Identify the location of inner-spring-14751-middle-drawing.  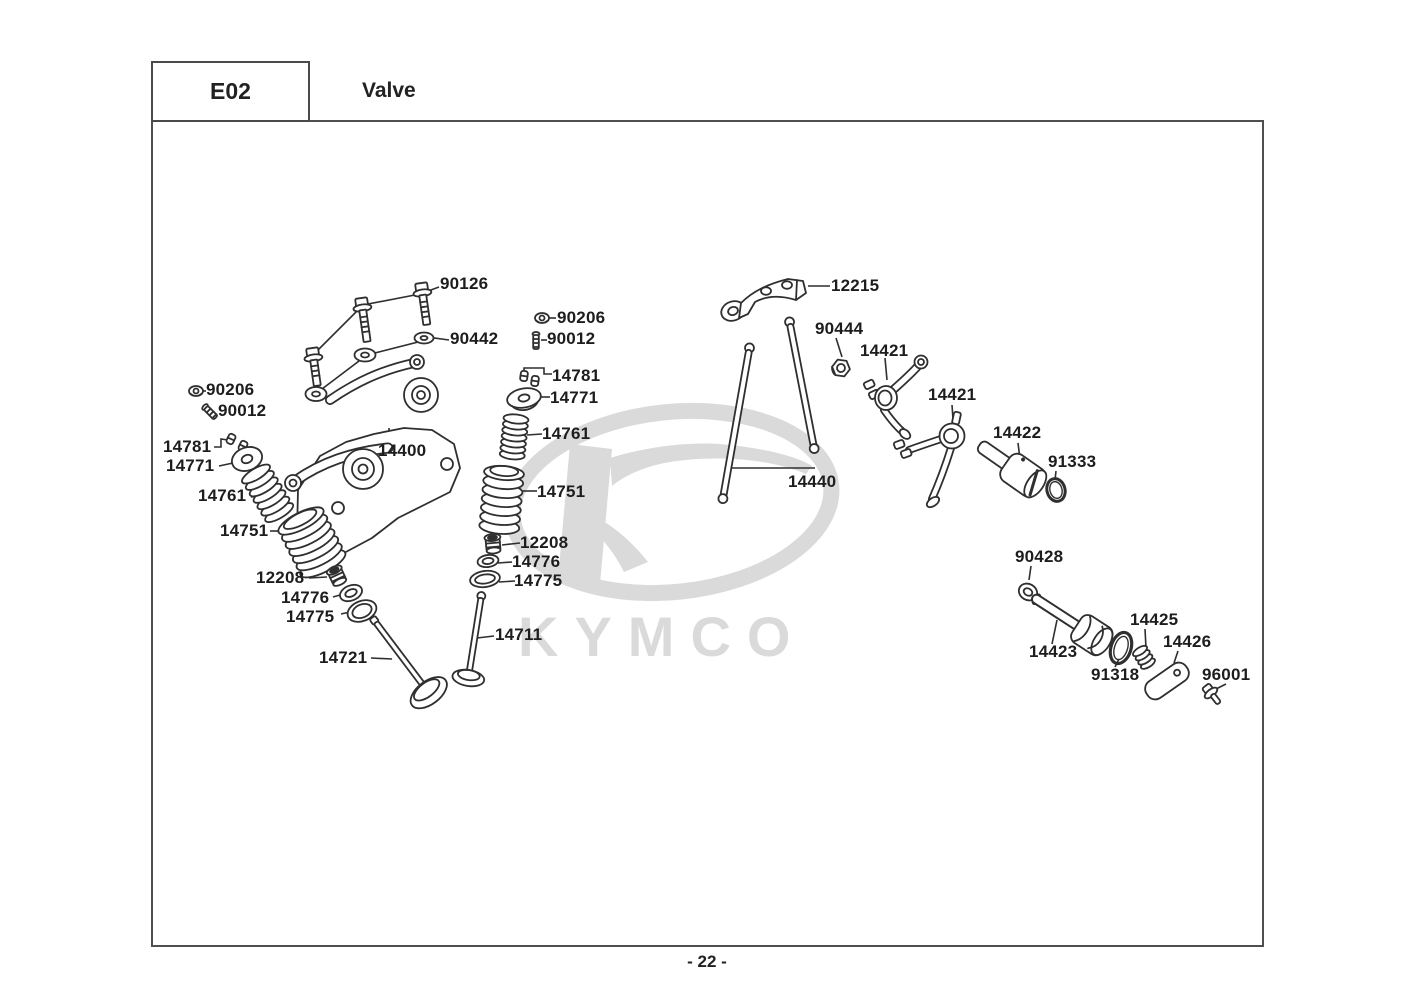
(501, 499).